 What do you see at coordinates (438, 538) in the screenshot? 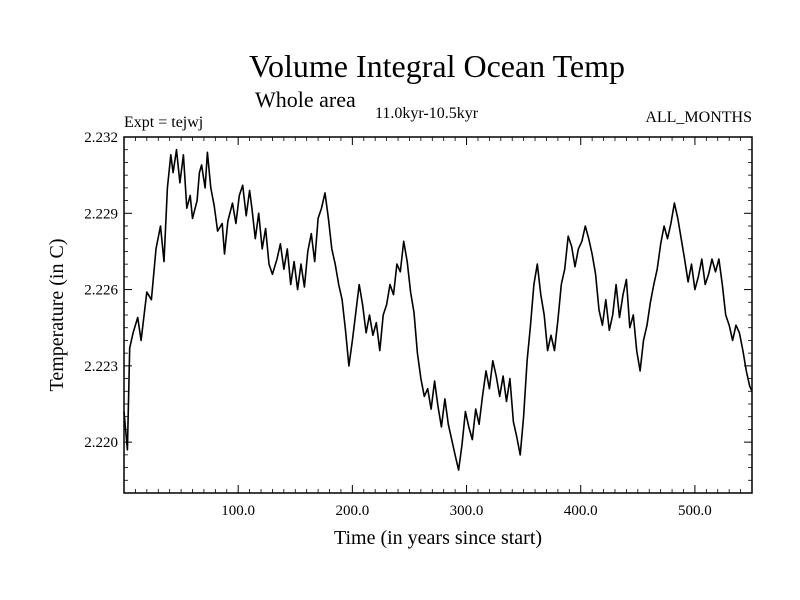
I see `x-axis-label: Time (in years since start)` at bounding box center [438, 538].